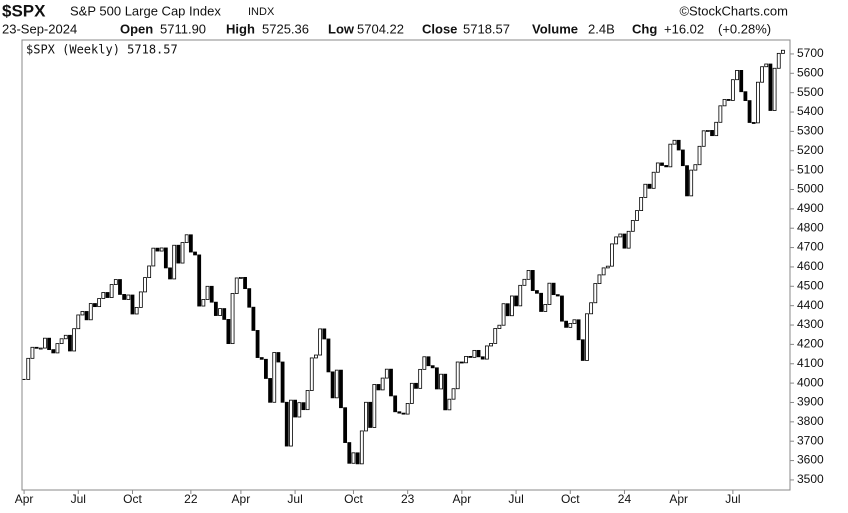 The image size is (848, 513). What do you see at coordinates (24, 10) in the screenshot?
I see `symbol: $SPX` at bounding box center [24, 10].